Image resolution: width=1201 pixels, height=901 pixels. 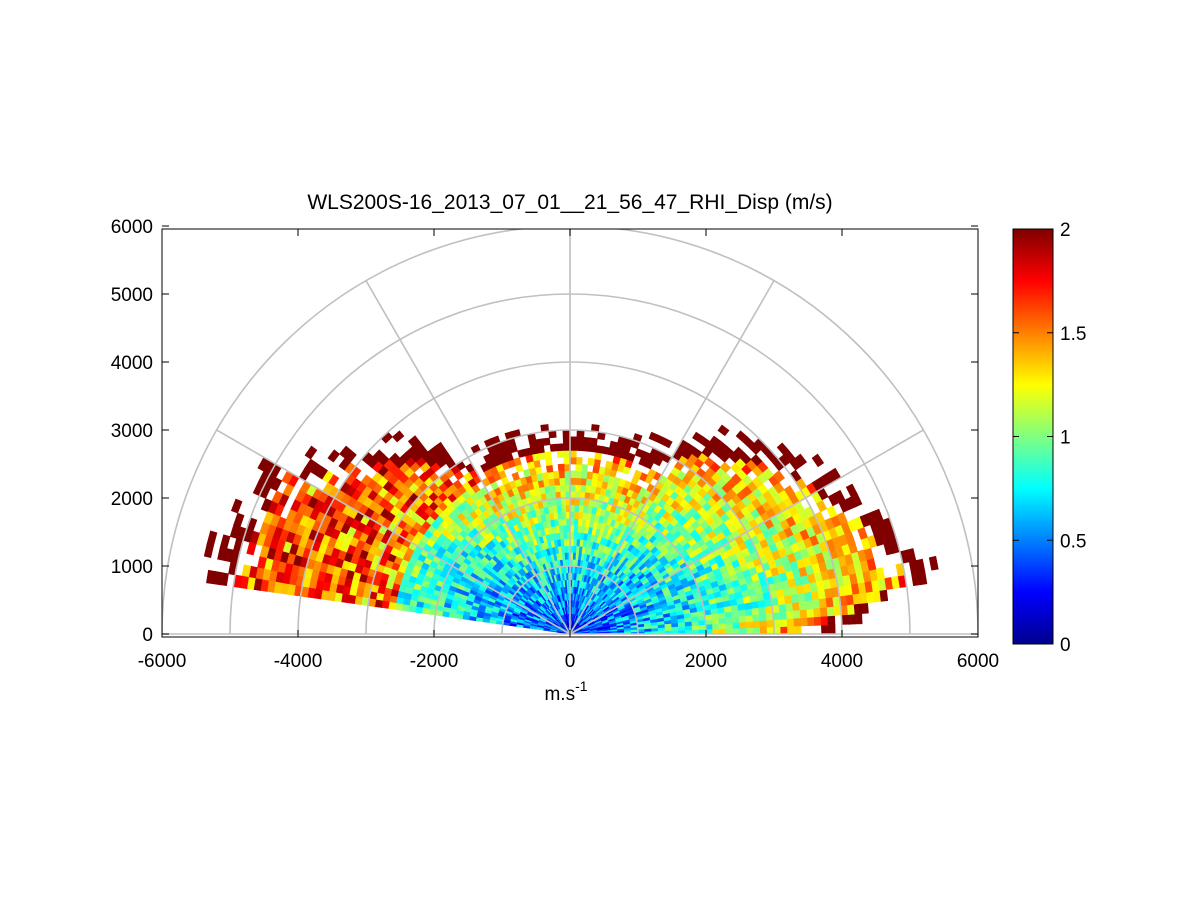 I want to click on x-axis-label-exponent: -1, so click(x=581, y=686).